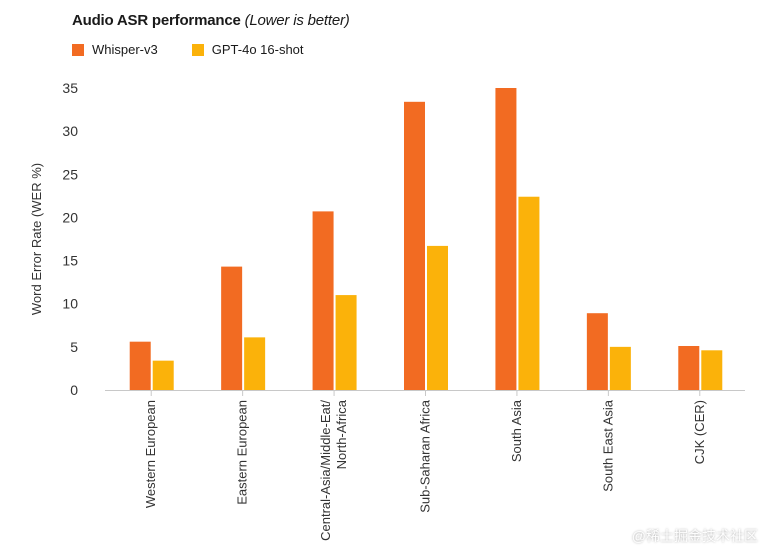  Describe the element at coordinates (74, 347) in the screenshot. I see `y-tick-label: 5` at that location.